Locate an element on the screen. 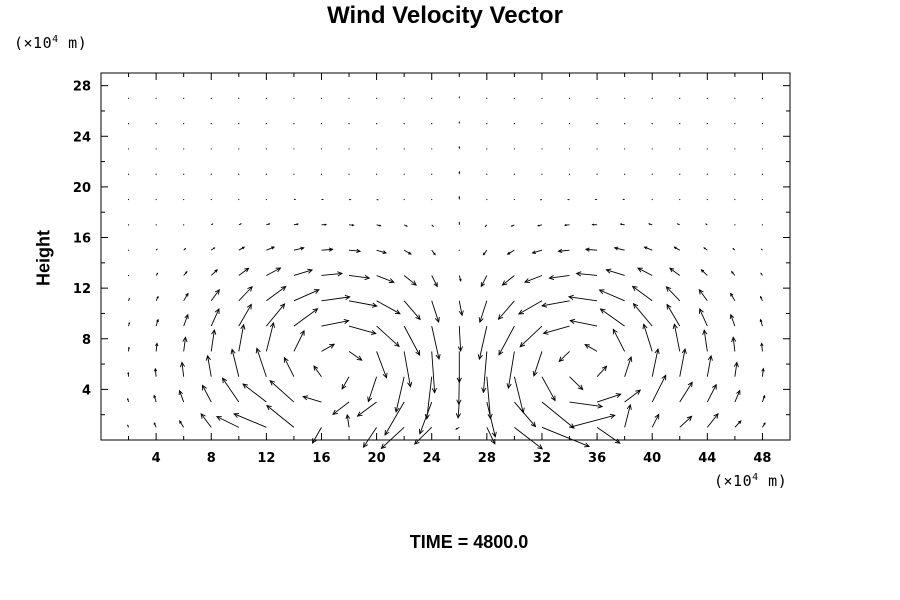  x-tick-label: 12 is located at coordinates (266, 458).